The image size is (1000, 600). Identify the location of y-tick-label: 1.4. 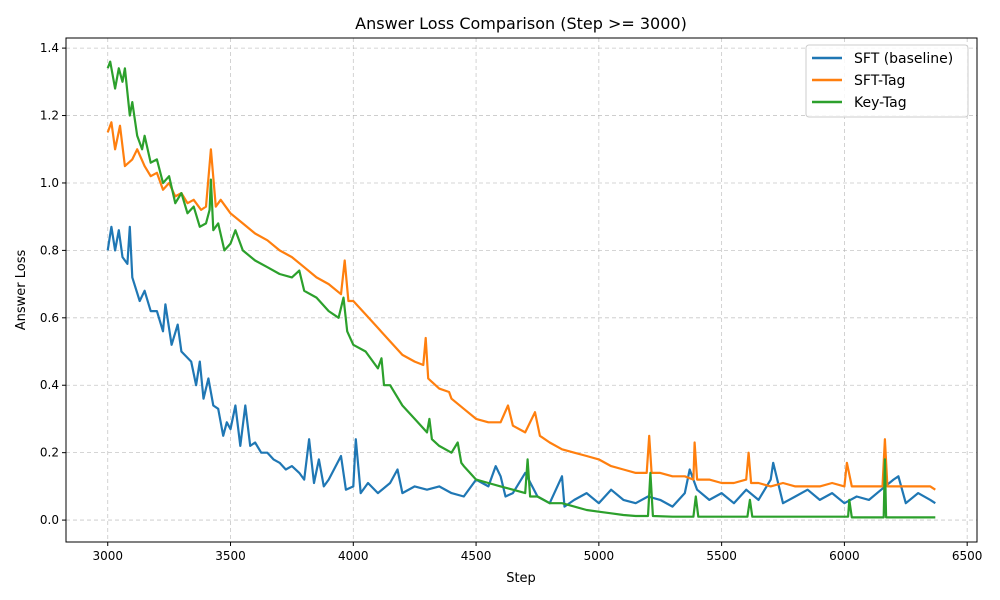
(49, 48).